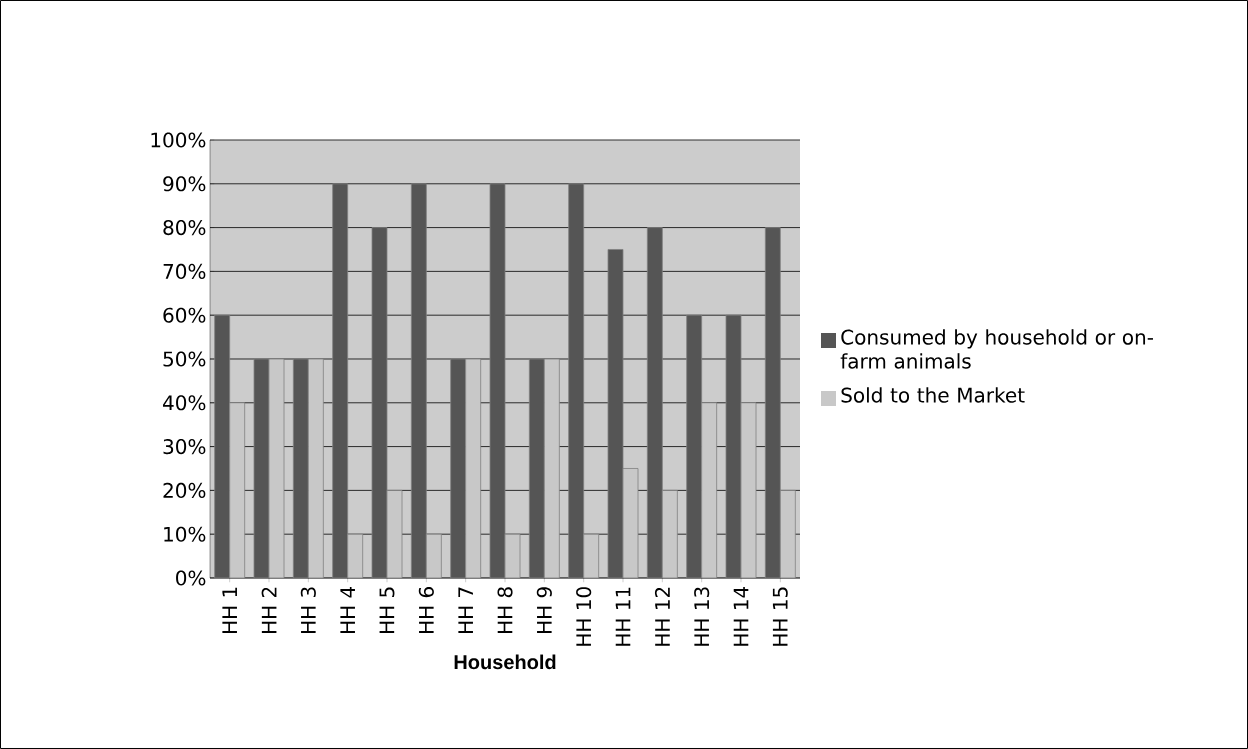 Image resolution: width=1248 pixels, height=749 pixels. Describe the element at coordinates (584, 616) in the screenshot. I see `x-tick-label: HH 10` at that location.